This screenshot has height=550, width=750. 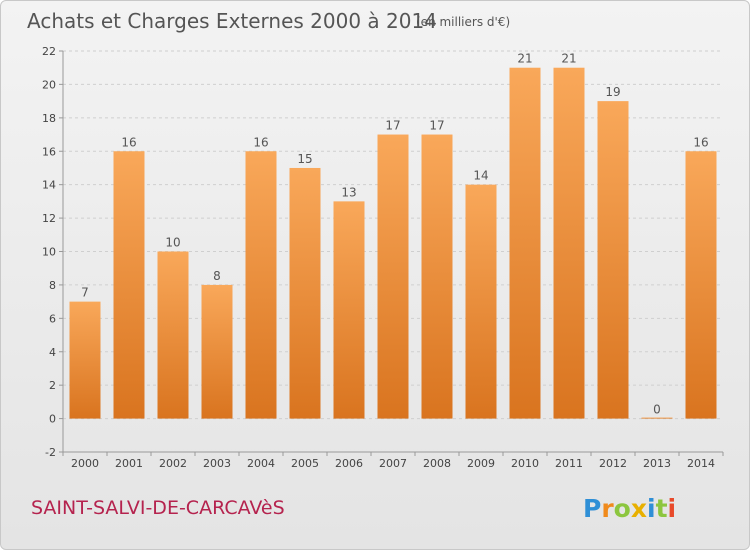 I want to click on bar-2014, so click(x=701, y=285).